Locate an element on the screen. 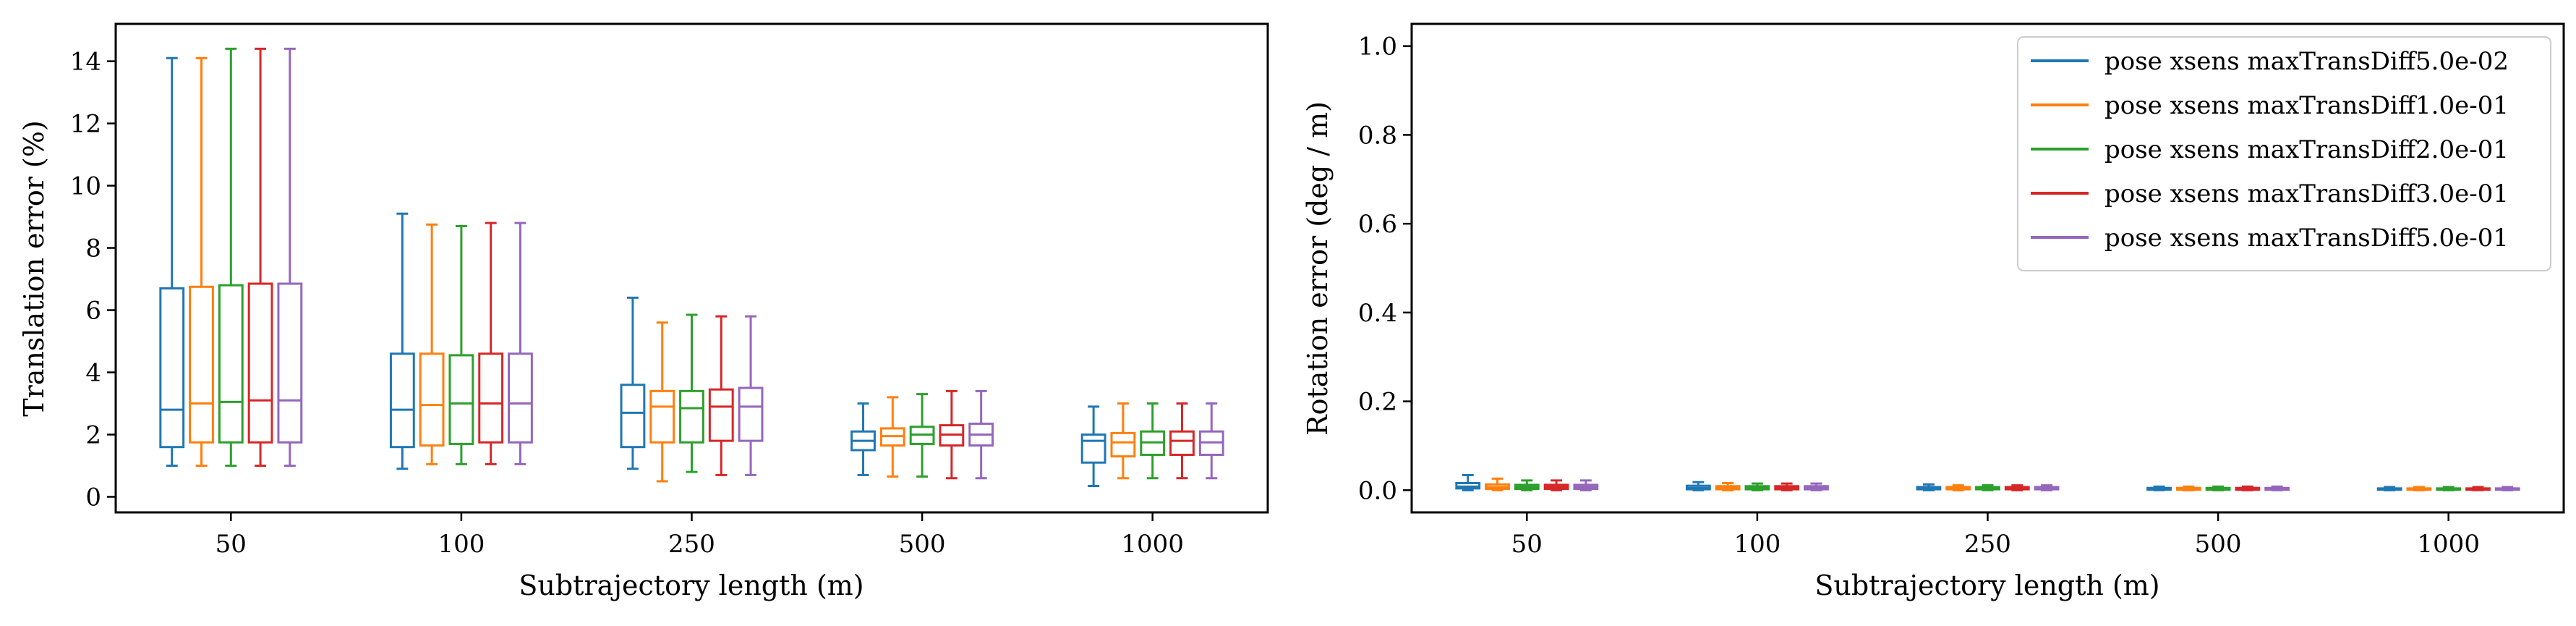 Image resolution: width=2576 pixels, height=626 pixels. x-axis-ticks-rotation: 50 100 250 500 1000 is located at coordinates (1996, 535).